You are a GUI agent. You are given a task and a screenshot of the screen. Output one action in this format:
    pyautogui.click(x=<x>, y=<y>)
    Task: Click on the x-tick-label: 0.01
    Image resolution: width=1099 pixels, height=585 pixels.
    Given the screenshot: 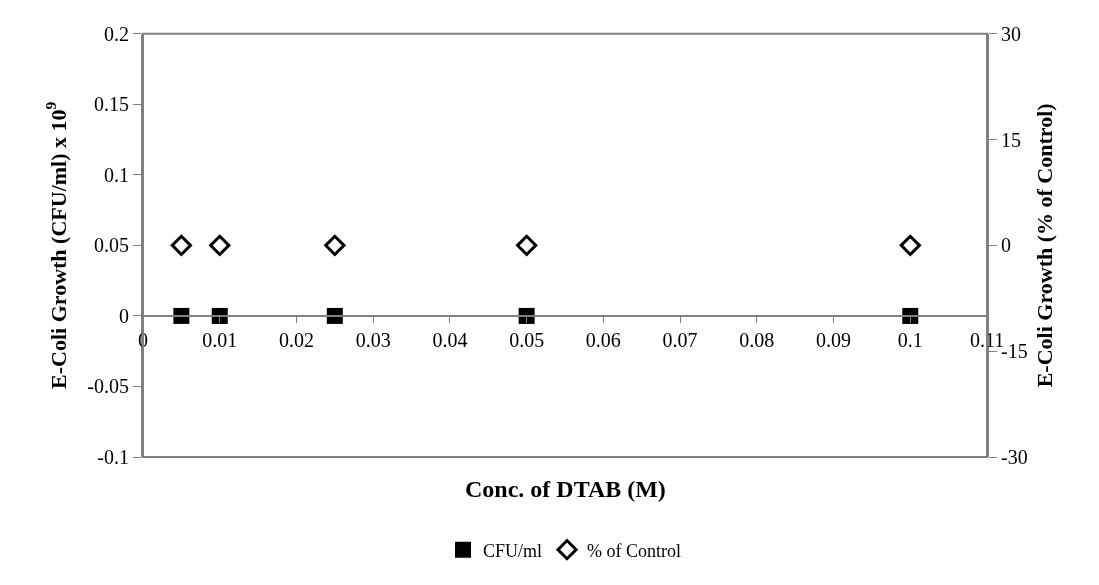 What is the action you would take?
    pyautogui.click(x=220, y=339)
    